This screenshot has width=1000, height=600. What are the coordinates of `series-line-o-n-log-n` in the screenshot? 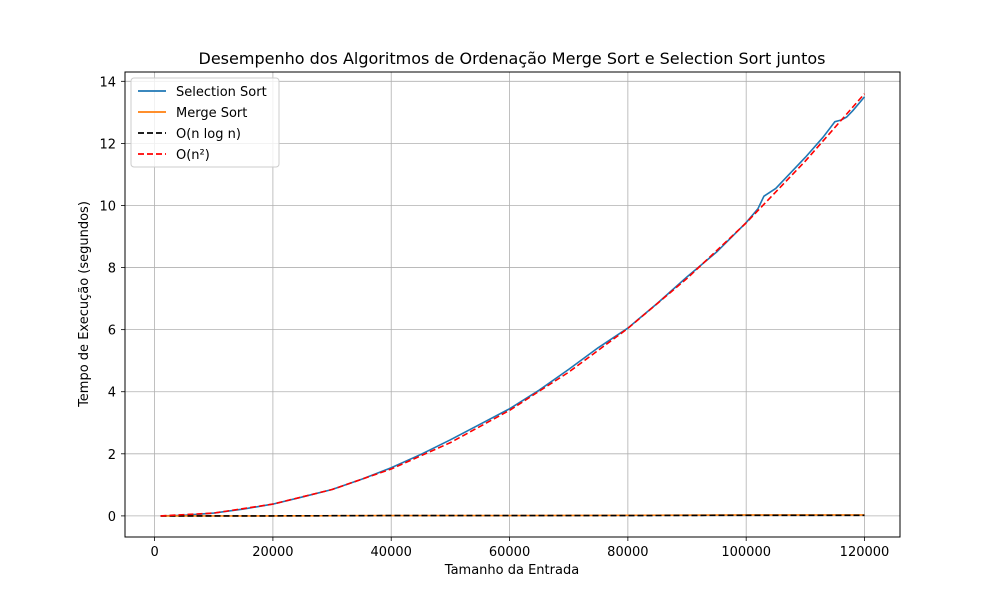 It's located at (512, 515).